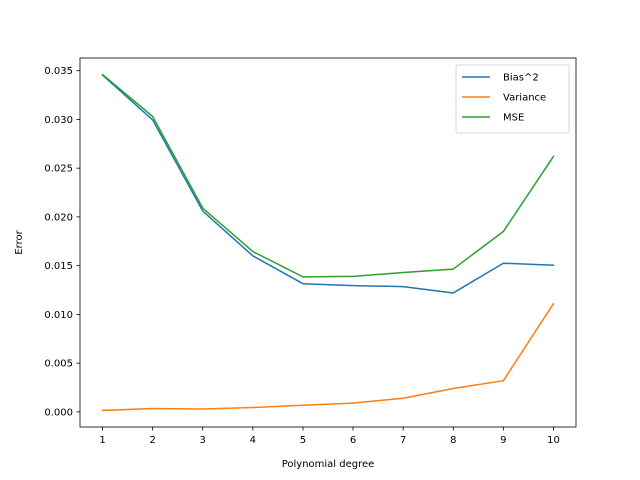 The image size is (640, 480). I want to click on y-tick-label: 0.005, so click(58, 364).